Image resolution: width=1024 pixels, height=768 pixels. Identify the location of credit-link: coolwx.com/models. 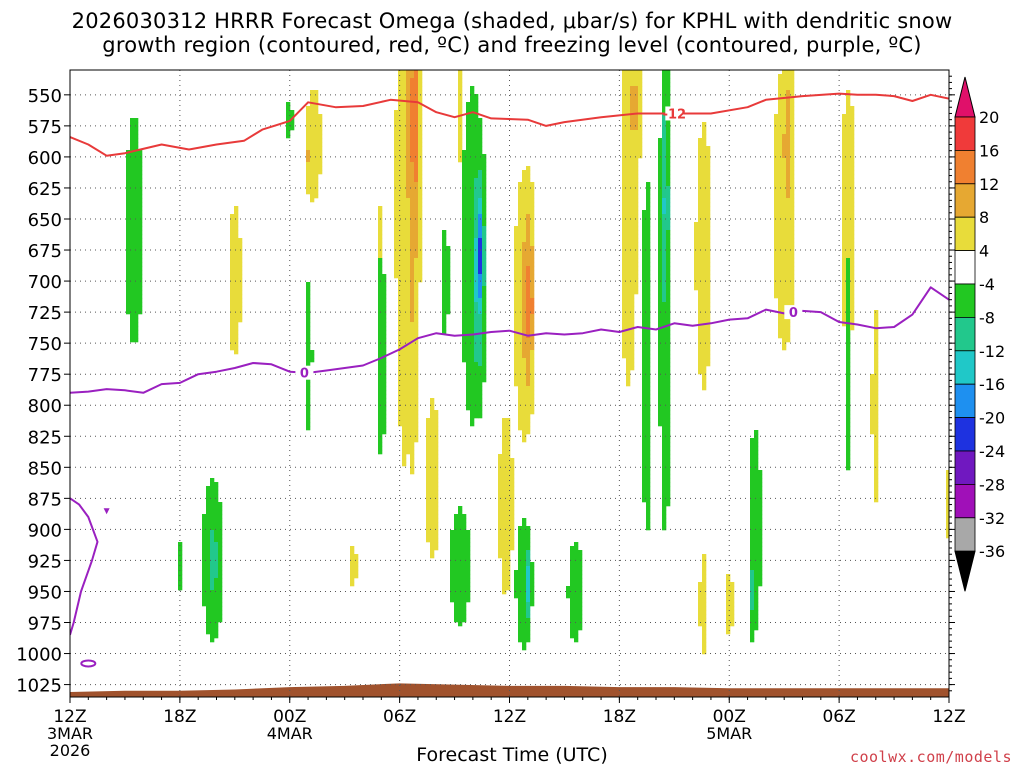
(930, 757).